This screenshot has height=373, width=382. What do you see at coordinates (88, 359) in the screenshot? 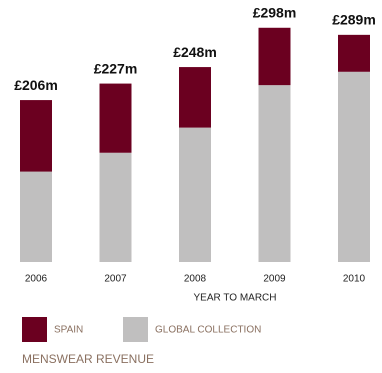
I see `chart-title: MENSWEAR REVENUE` at bounding box center [88, 359].